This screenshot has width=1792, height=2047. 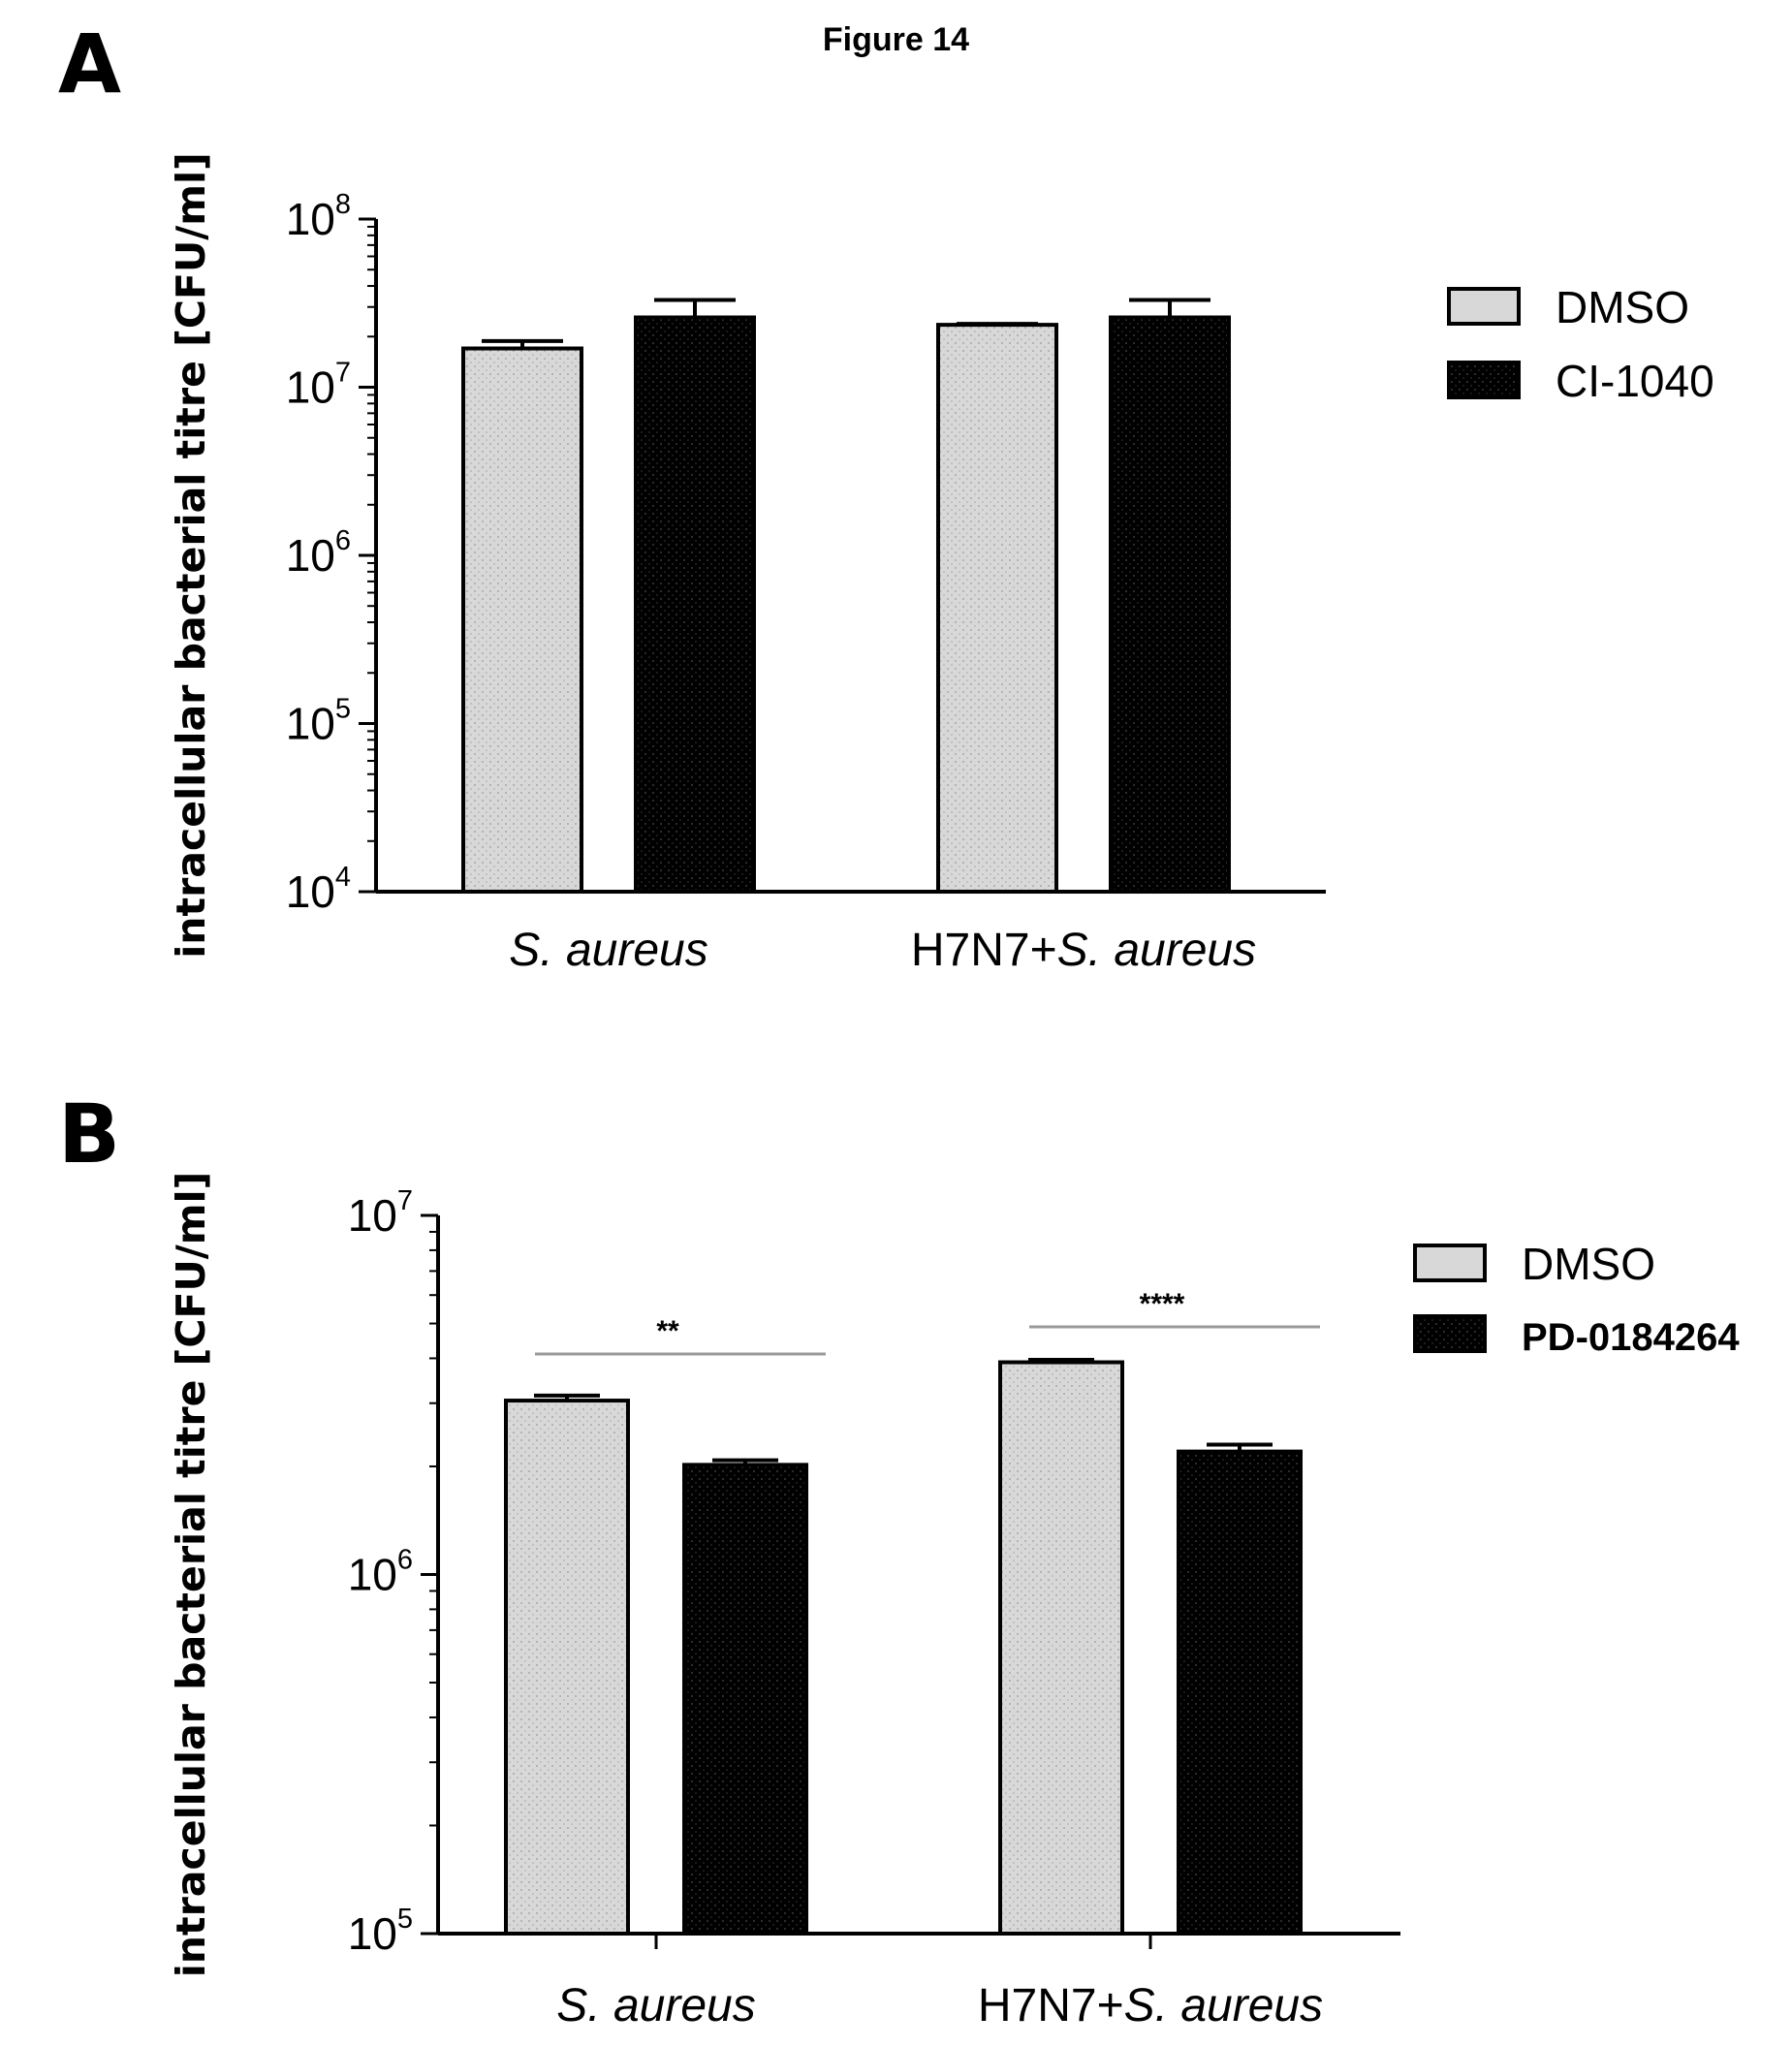 I want to click on y-tick-exponent: 8, so click(x=343, y=204).